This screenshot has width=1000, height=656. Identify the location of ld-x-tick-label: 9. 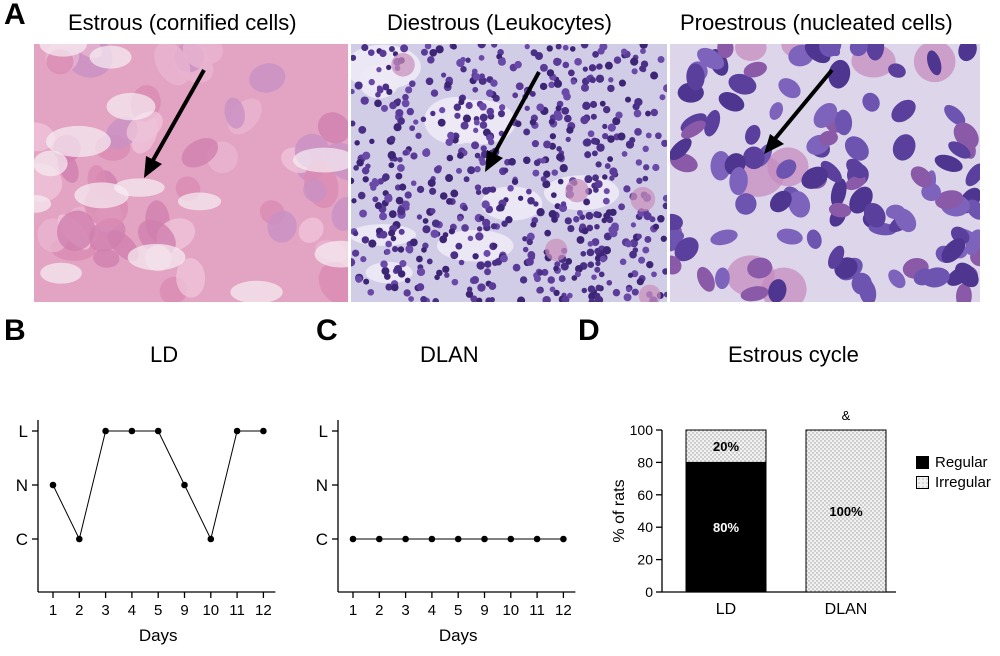
(184, 610).